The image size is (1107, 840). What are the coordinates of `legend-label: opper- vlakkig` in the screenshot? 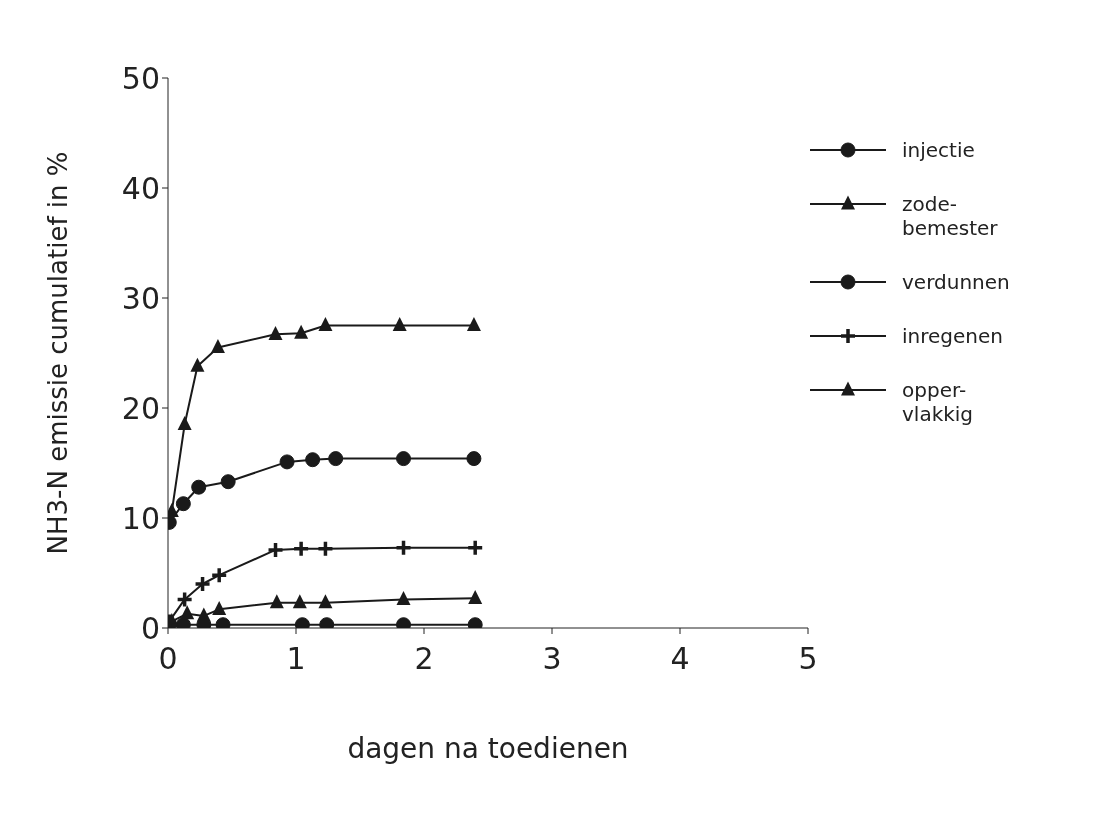 It's located at (938, 402).